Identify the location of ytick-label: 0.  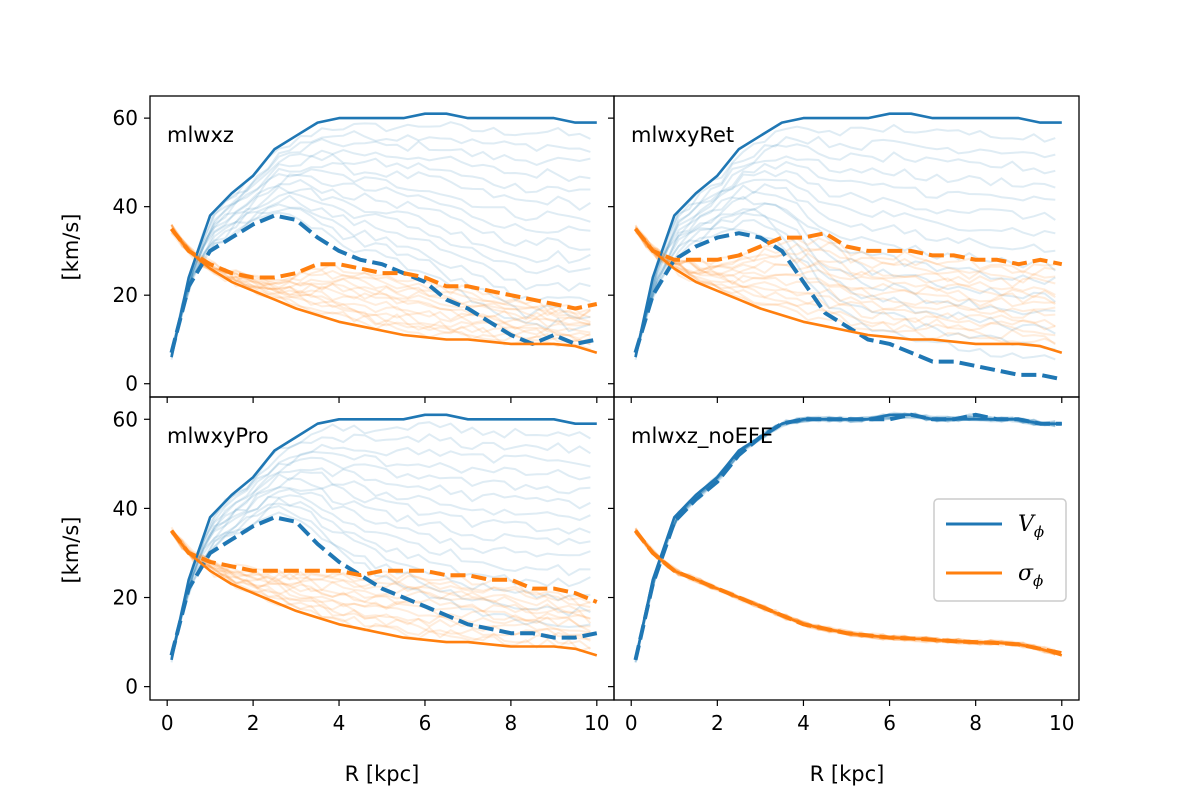
(131, 384).